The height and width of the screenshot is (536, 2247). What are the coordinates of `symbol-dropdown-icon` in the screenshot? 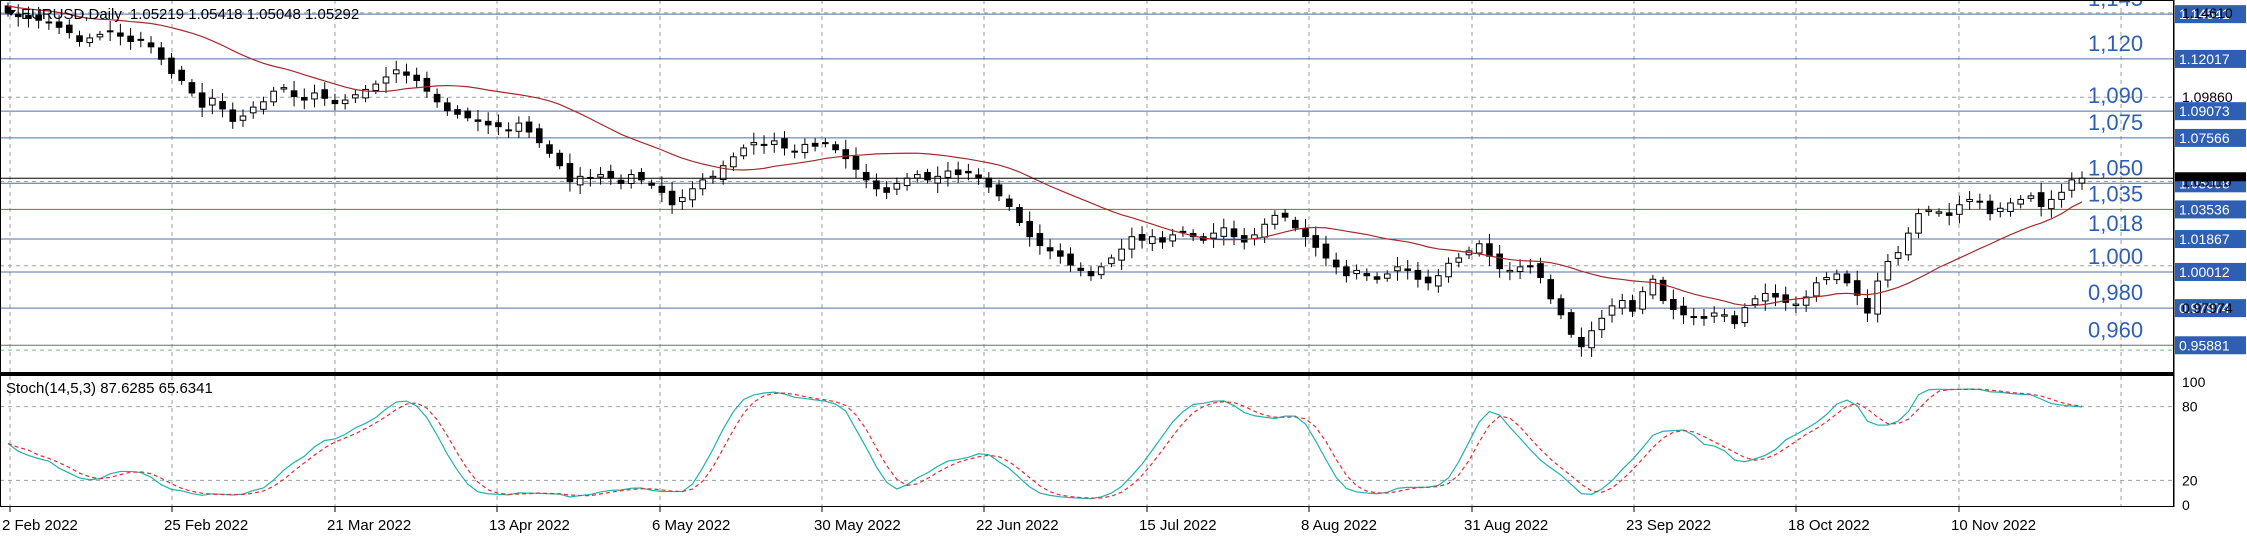 It's located at (11, 13).